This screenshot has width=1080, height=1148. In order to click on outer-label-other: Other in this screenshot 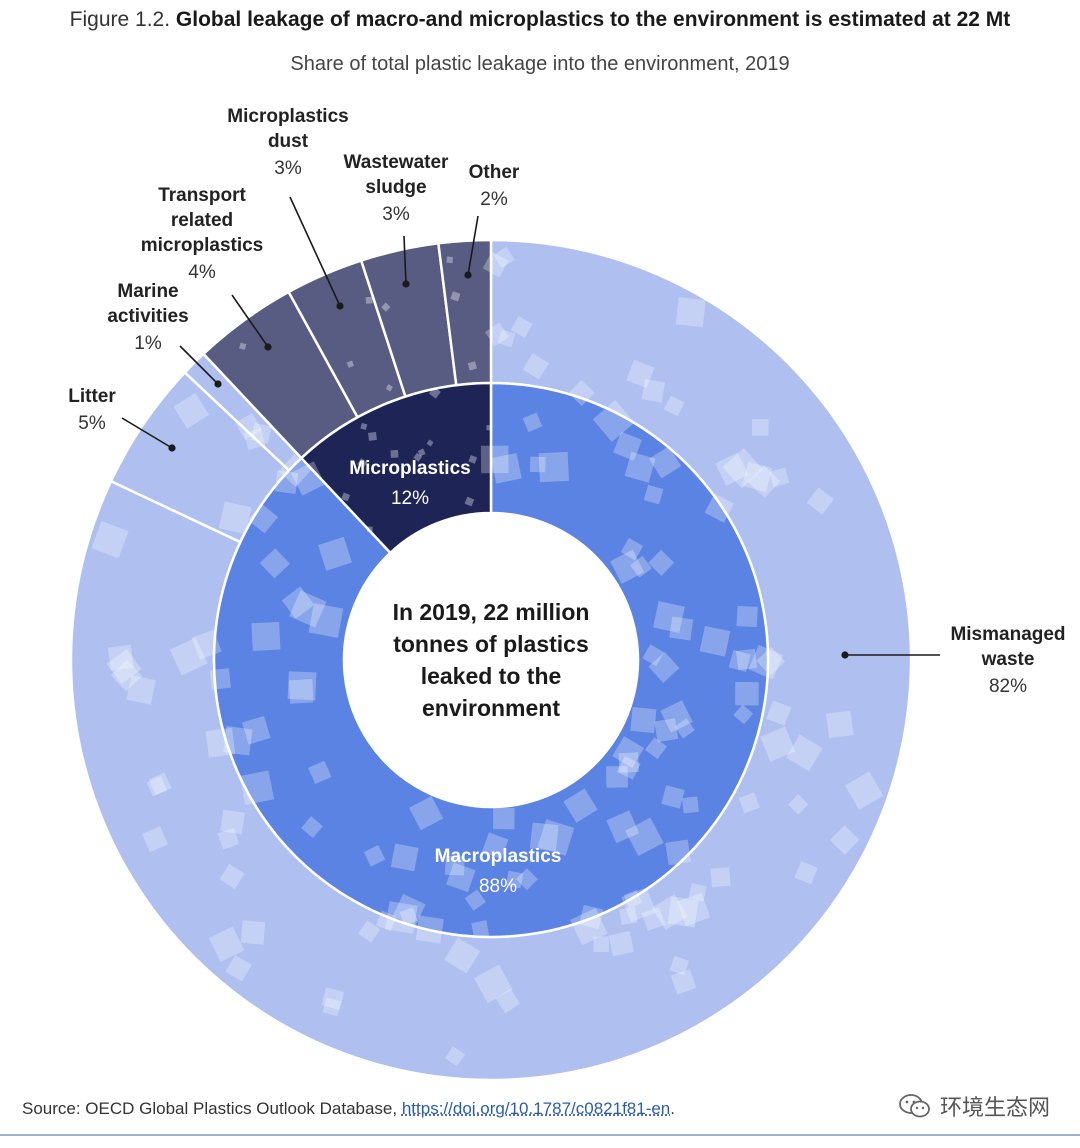, I will do `click(494, 172)`.